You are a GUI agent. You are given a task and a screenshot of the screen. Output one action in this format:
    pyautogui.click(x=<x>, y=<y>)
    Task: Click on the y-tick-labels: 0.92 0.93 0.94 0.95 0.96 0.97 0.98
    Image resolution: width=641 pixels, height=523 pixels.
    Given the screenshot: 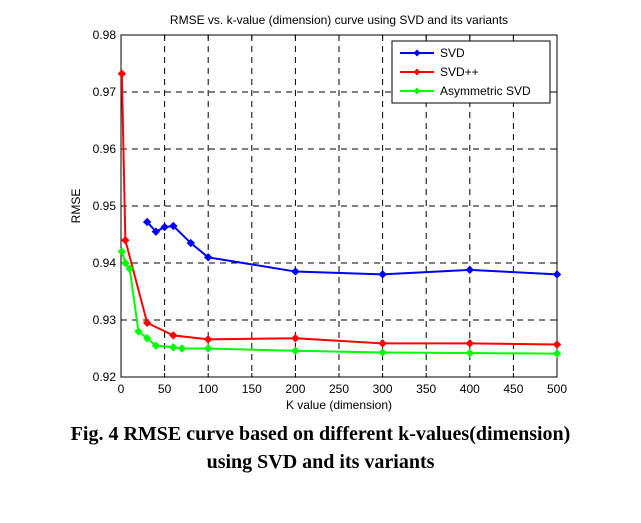 What is the action you would take?
    pyautogui.click(x=105, y=206)
    